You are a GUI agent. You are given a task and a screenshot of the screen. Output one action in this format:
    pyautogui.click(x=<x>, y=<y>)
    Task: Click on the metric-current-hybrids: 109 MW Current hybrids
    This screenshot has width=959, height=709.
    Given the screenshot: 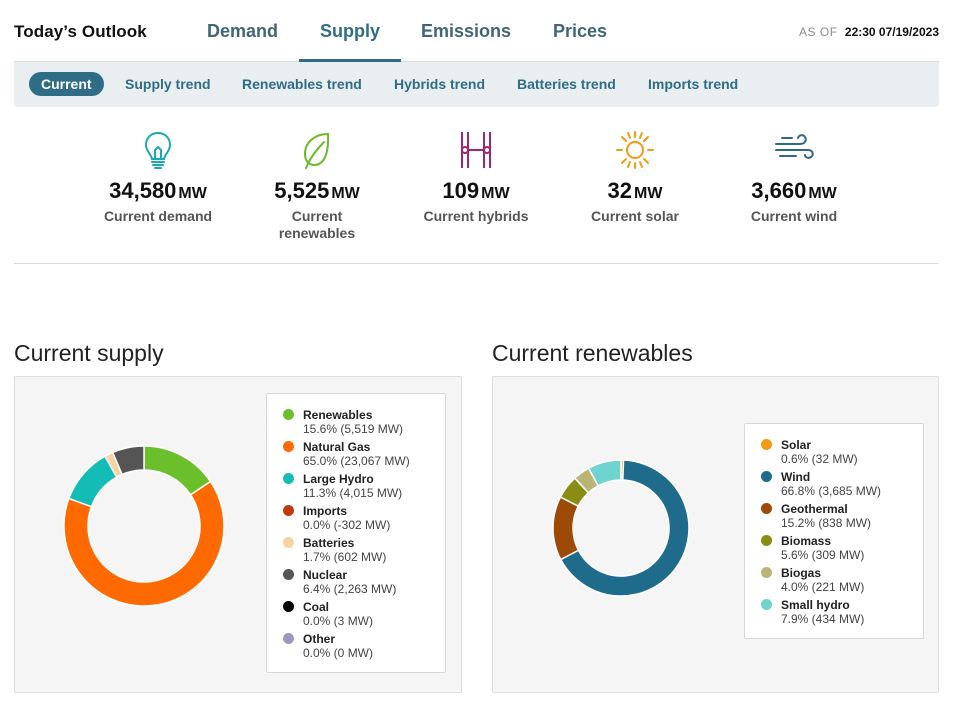 What is the action you would take?
    pyautogui.click(x=476, y=176)
    